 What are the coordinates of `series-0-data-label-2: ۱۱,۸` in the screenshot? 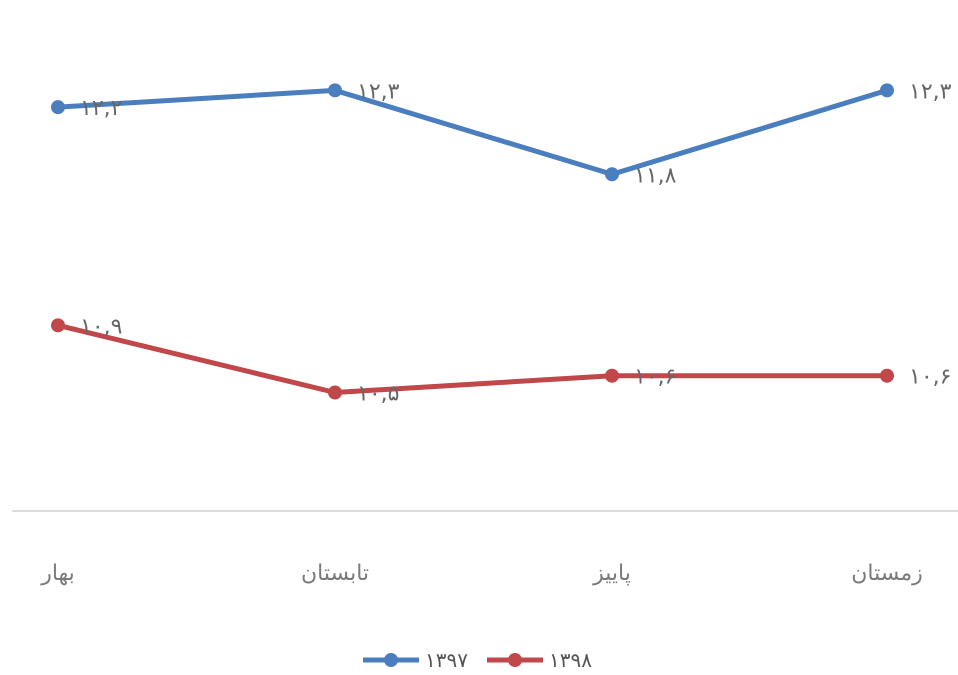 It's located at (655, 175).